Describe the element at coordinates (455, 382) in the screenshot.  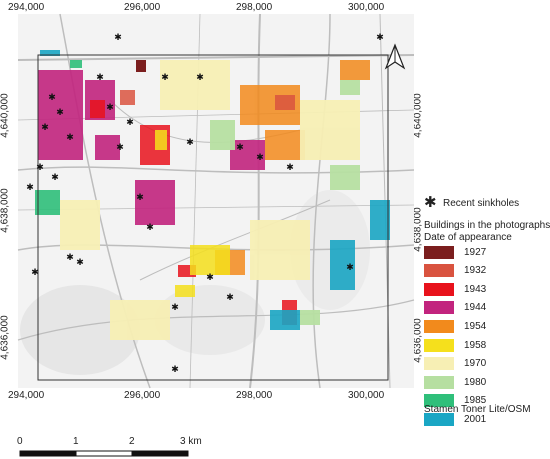
I see `legend-item-1980: 1980` at that location.